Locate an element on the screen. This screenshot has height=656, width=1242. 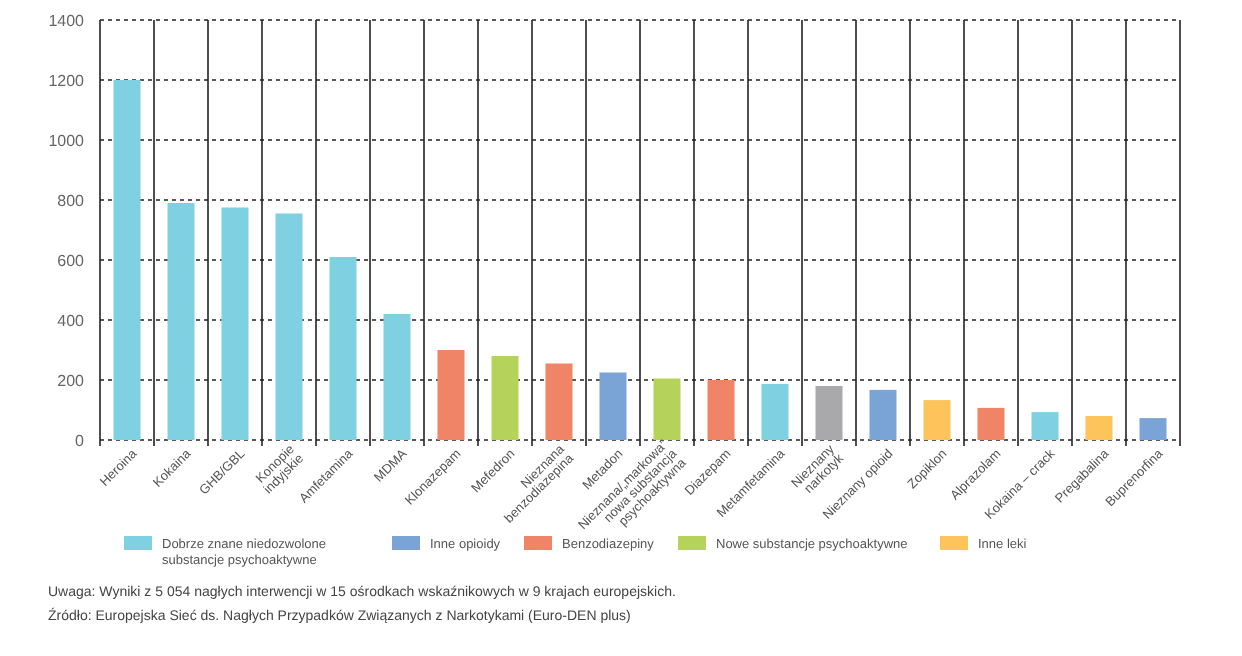
y-tick-label: 0 is located at coordinates (80, 440).